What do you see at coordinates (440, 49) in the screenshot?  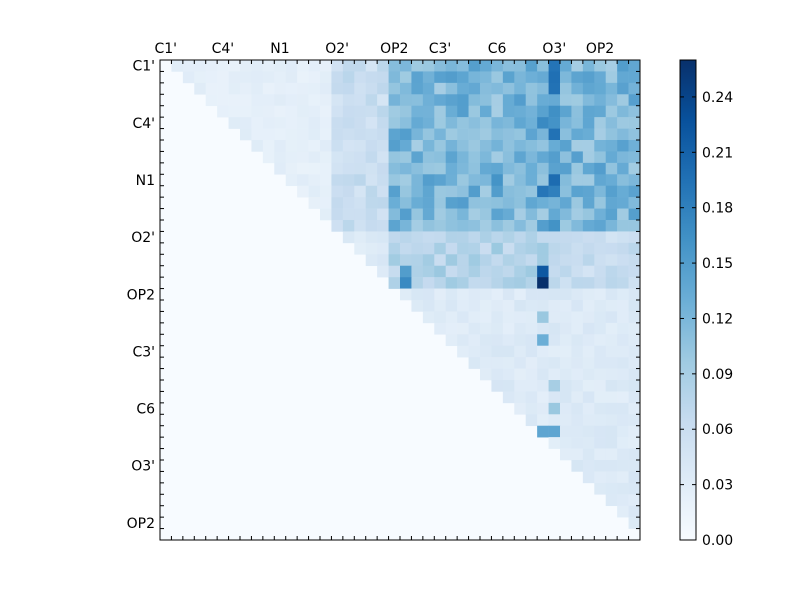 I see `x-tick-label: C3'` at bounding box center [440, 49].